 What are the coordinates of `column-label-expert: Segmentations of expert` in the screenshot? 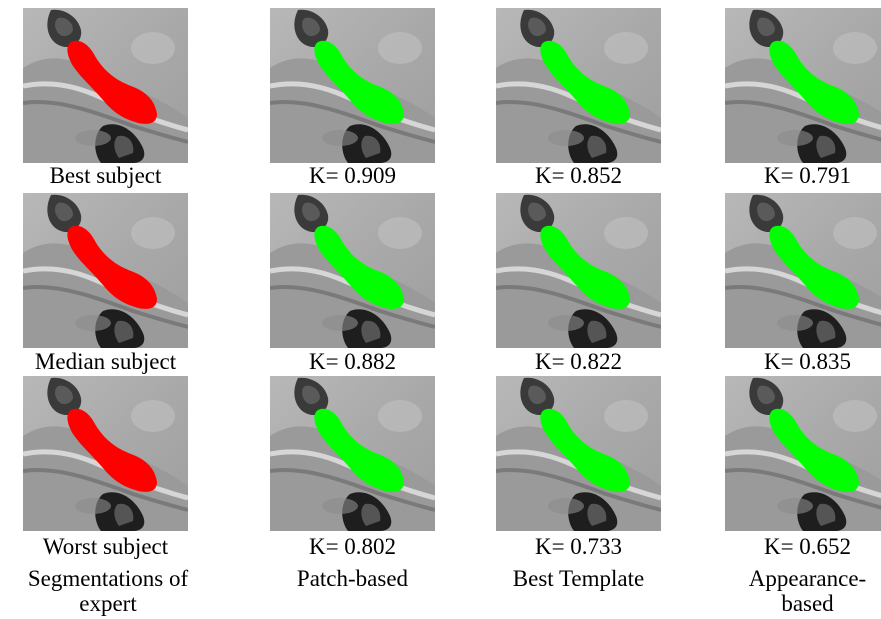 It's located at (108, 591).